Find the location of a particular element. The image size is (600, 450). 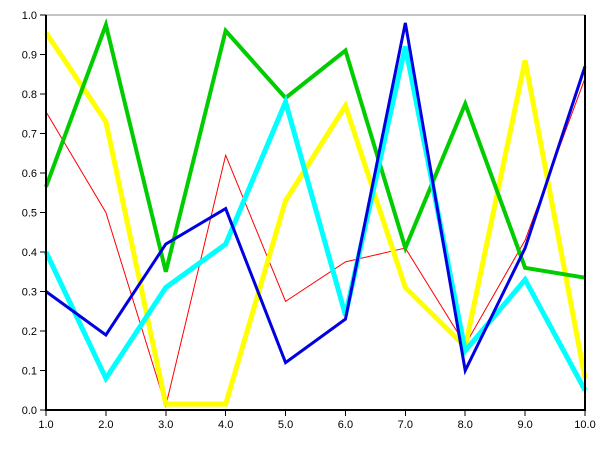

y-tick-label: 0.2 is located at coordinates (29, 332).